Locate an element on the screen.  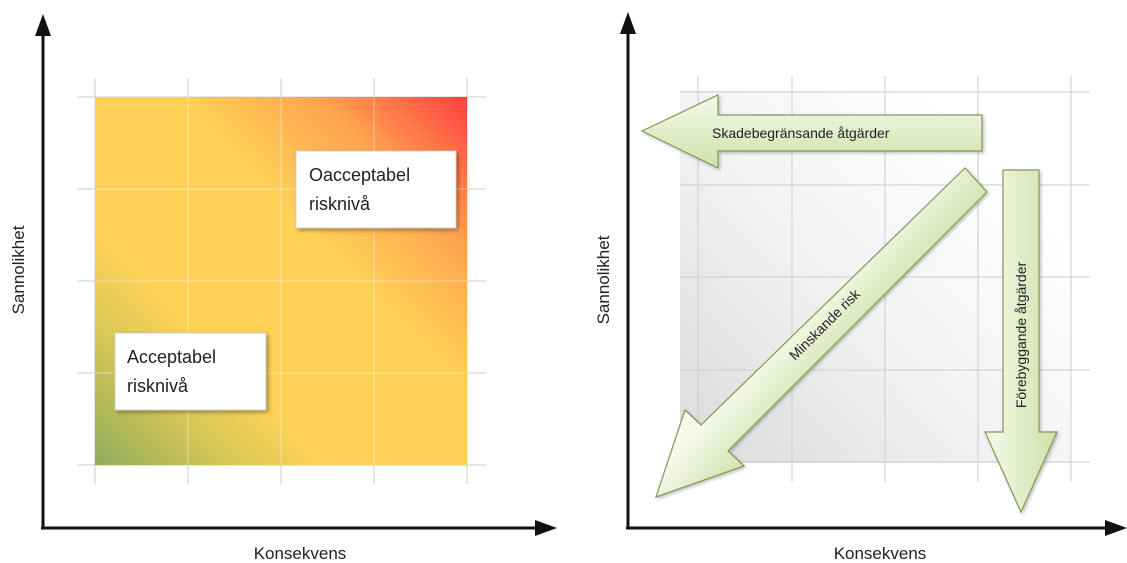
left-x-axis-label: Konsekvens is located at coordinates (300, 553).